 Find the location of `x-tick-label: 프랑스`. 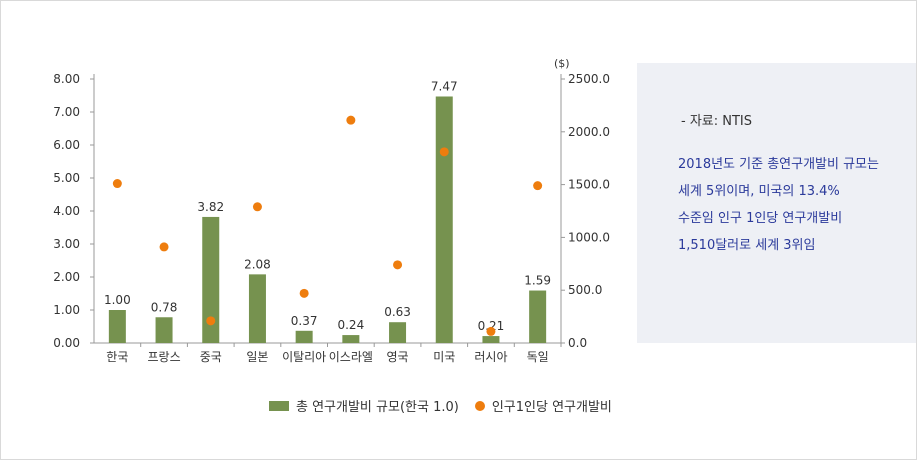

x-tick-label: 프랑스 is located at coordinates (163, 357).